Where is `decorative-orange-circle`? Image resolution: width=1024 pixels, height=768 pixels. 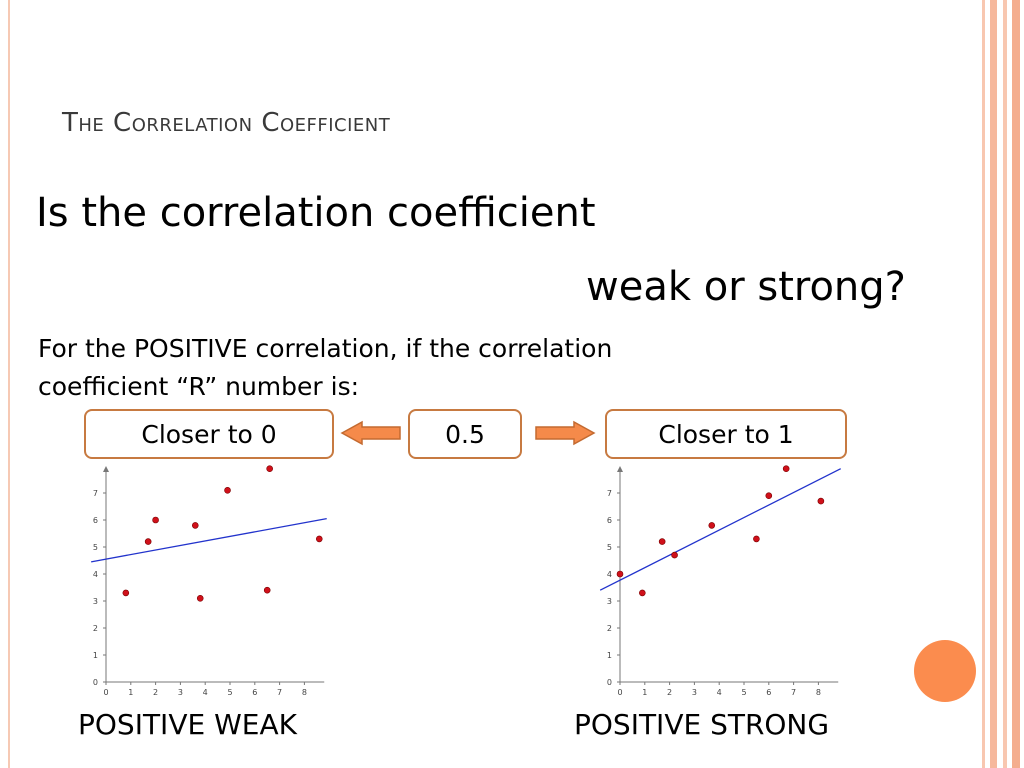
decorative-orange-circle is located at coordinates (945, 671).